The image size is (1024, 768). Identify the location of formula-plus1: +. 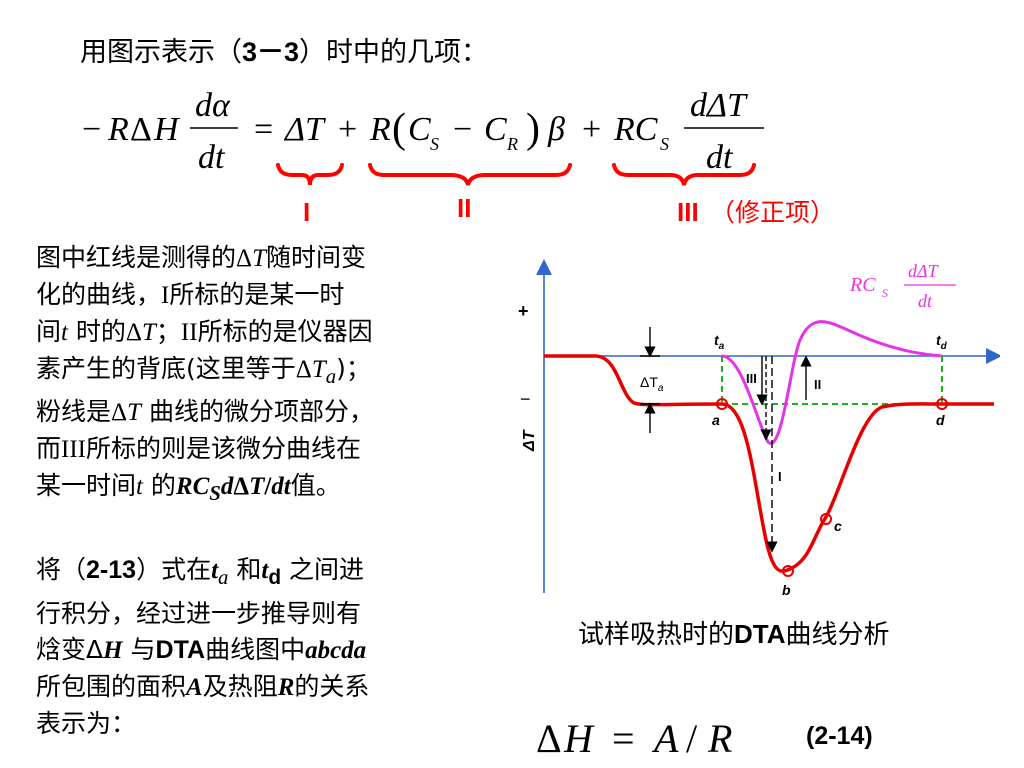
(347, 129).